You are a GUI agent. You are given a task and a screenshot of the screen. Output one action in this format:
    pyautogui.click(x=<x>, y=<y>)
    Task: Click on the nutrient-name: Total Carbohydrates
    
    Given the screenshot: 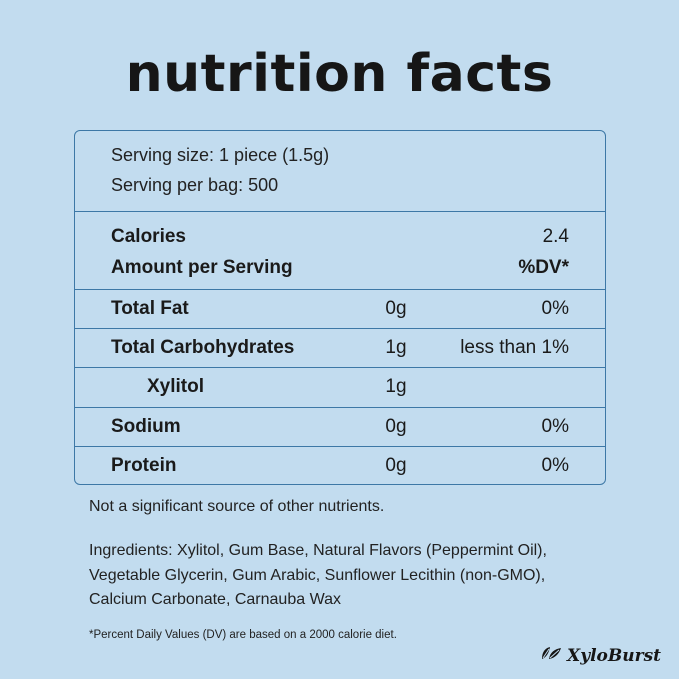 What is the action you would take?
    pyautogui.click(x=203, y=347)
    